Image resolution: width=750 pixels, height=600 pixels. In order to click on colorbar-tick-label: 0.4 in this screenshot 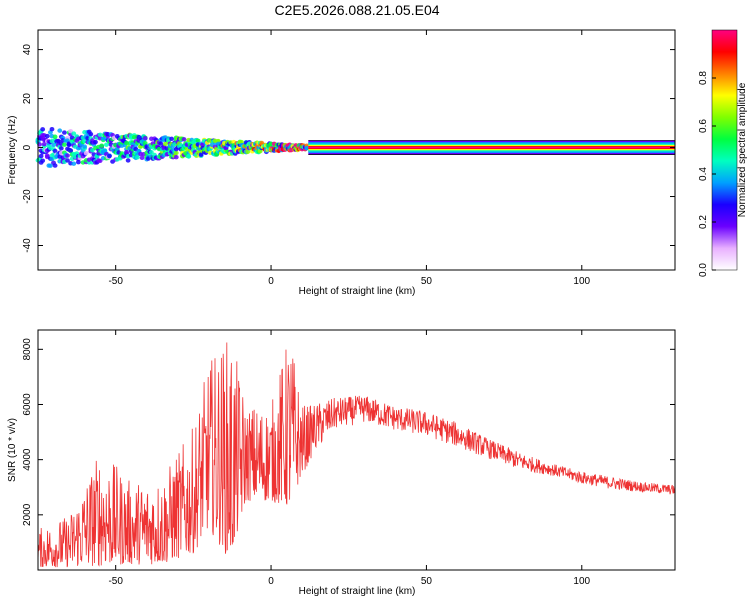, I will do `click(703, 174)`.